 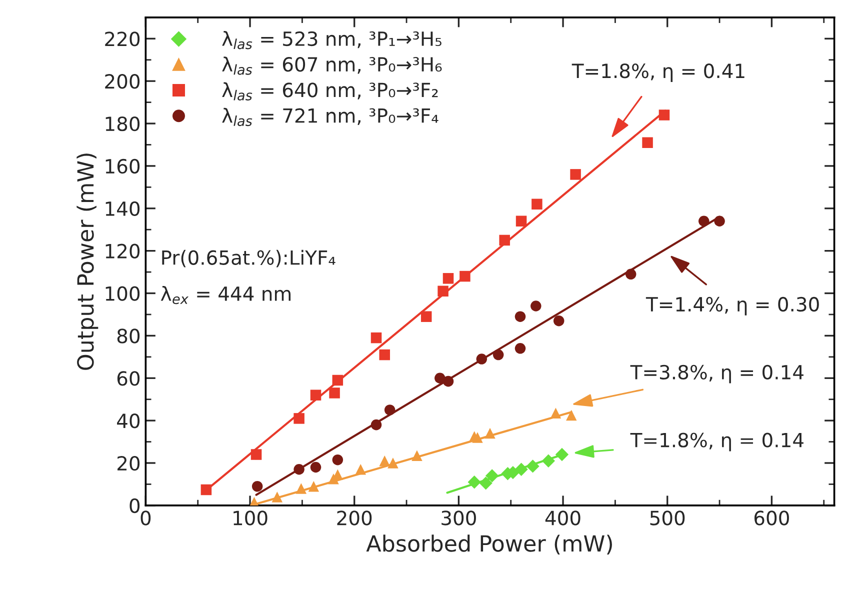 What do you see at coordinates (128, 336) in the screenshot?
I see `y-tick-label: 80` at bounding box center [128, 336].